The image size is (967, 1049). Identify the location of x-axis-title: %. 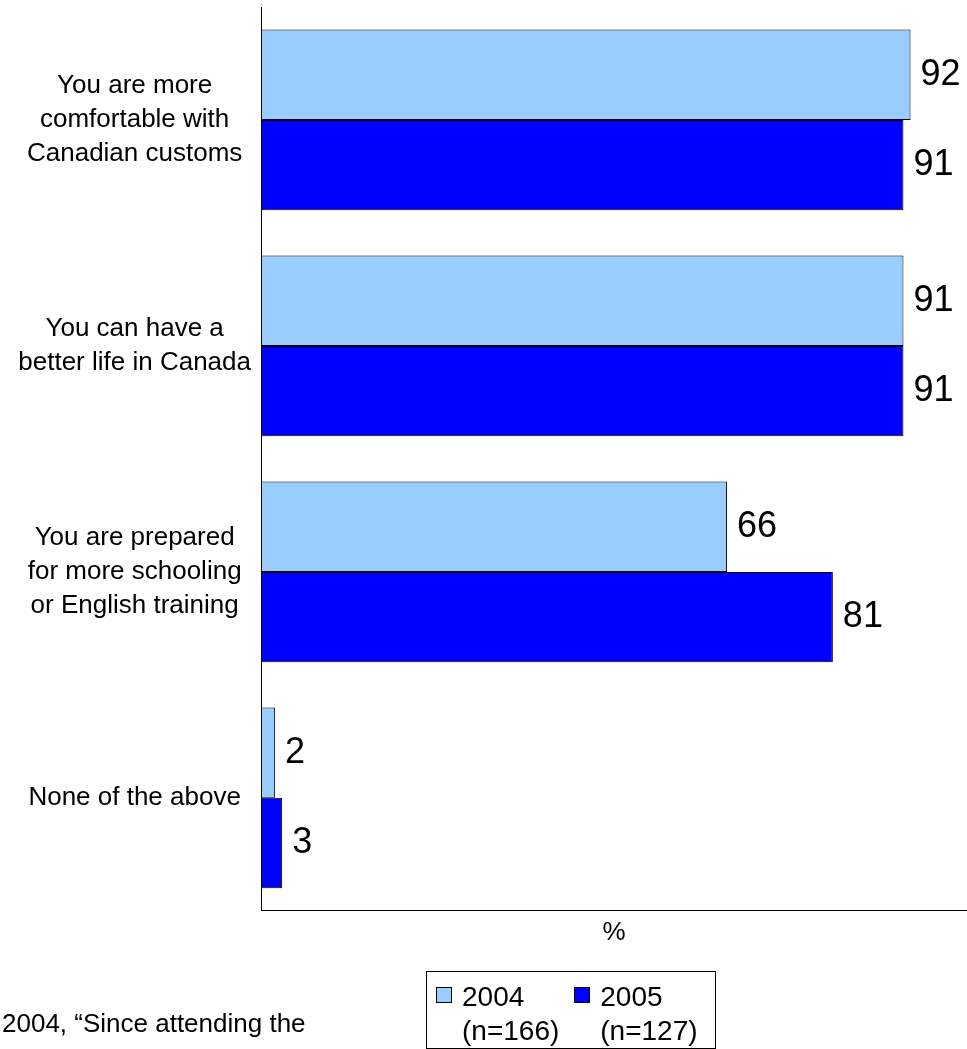
(614, 930).